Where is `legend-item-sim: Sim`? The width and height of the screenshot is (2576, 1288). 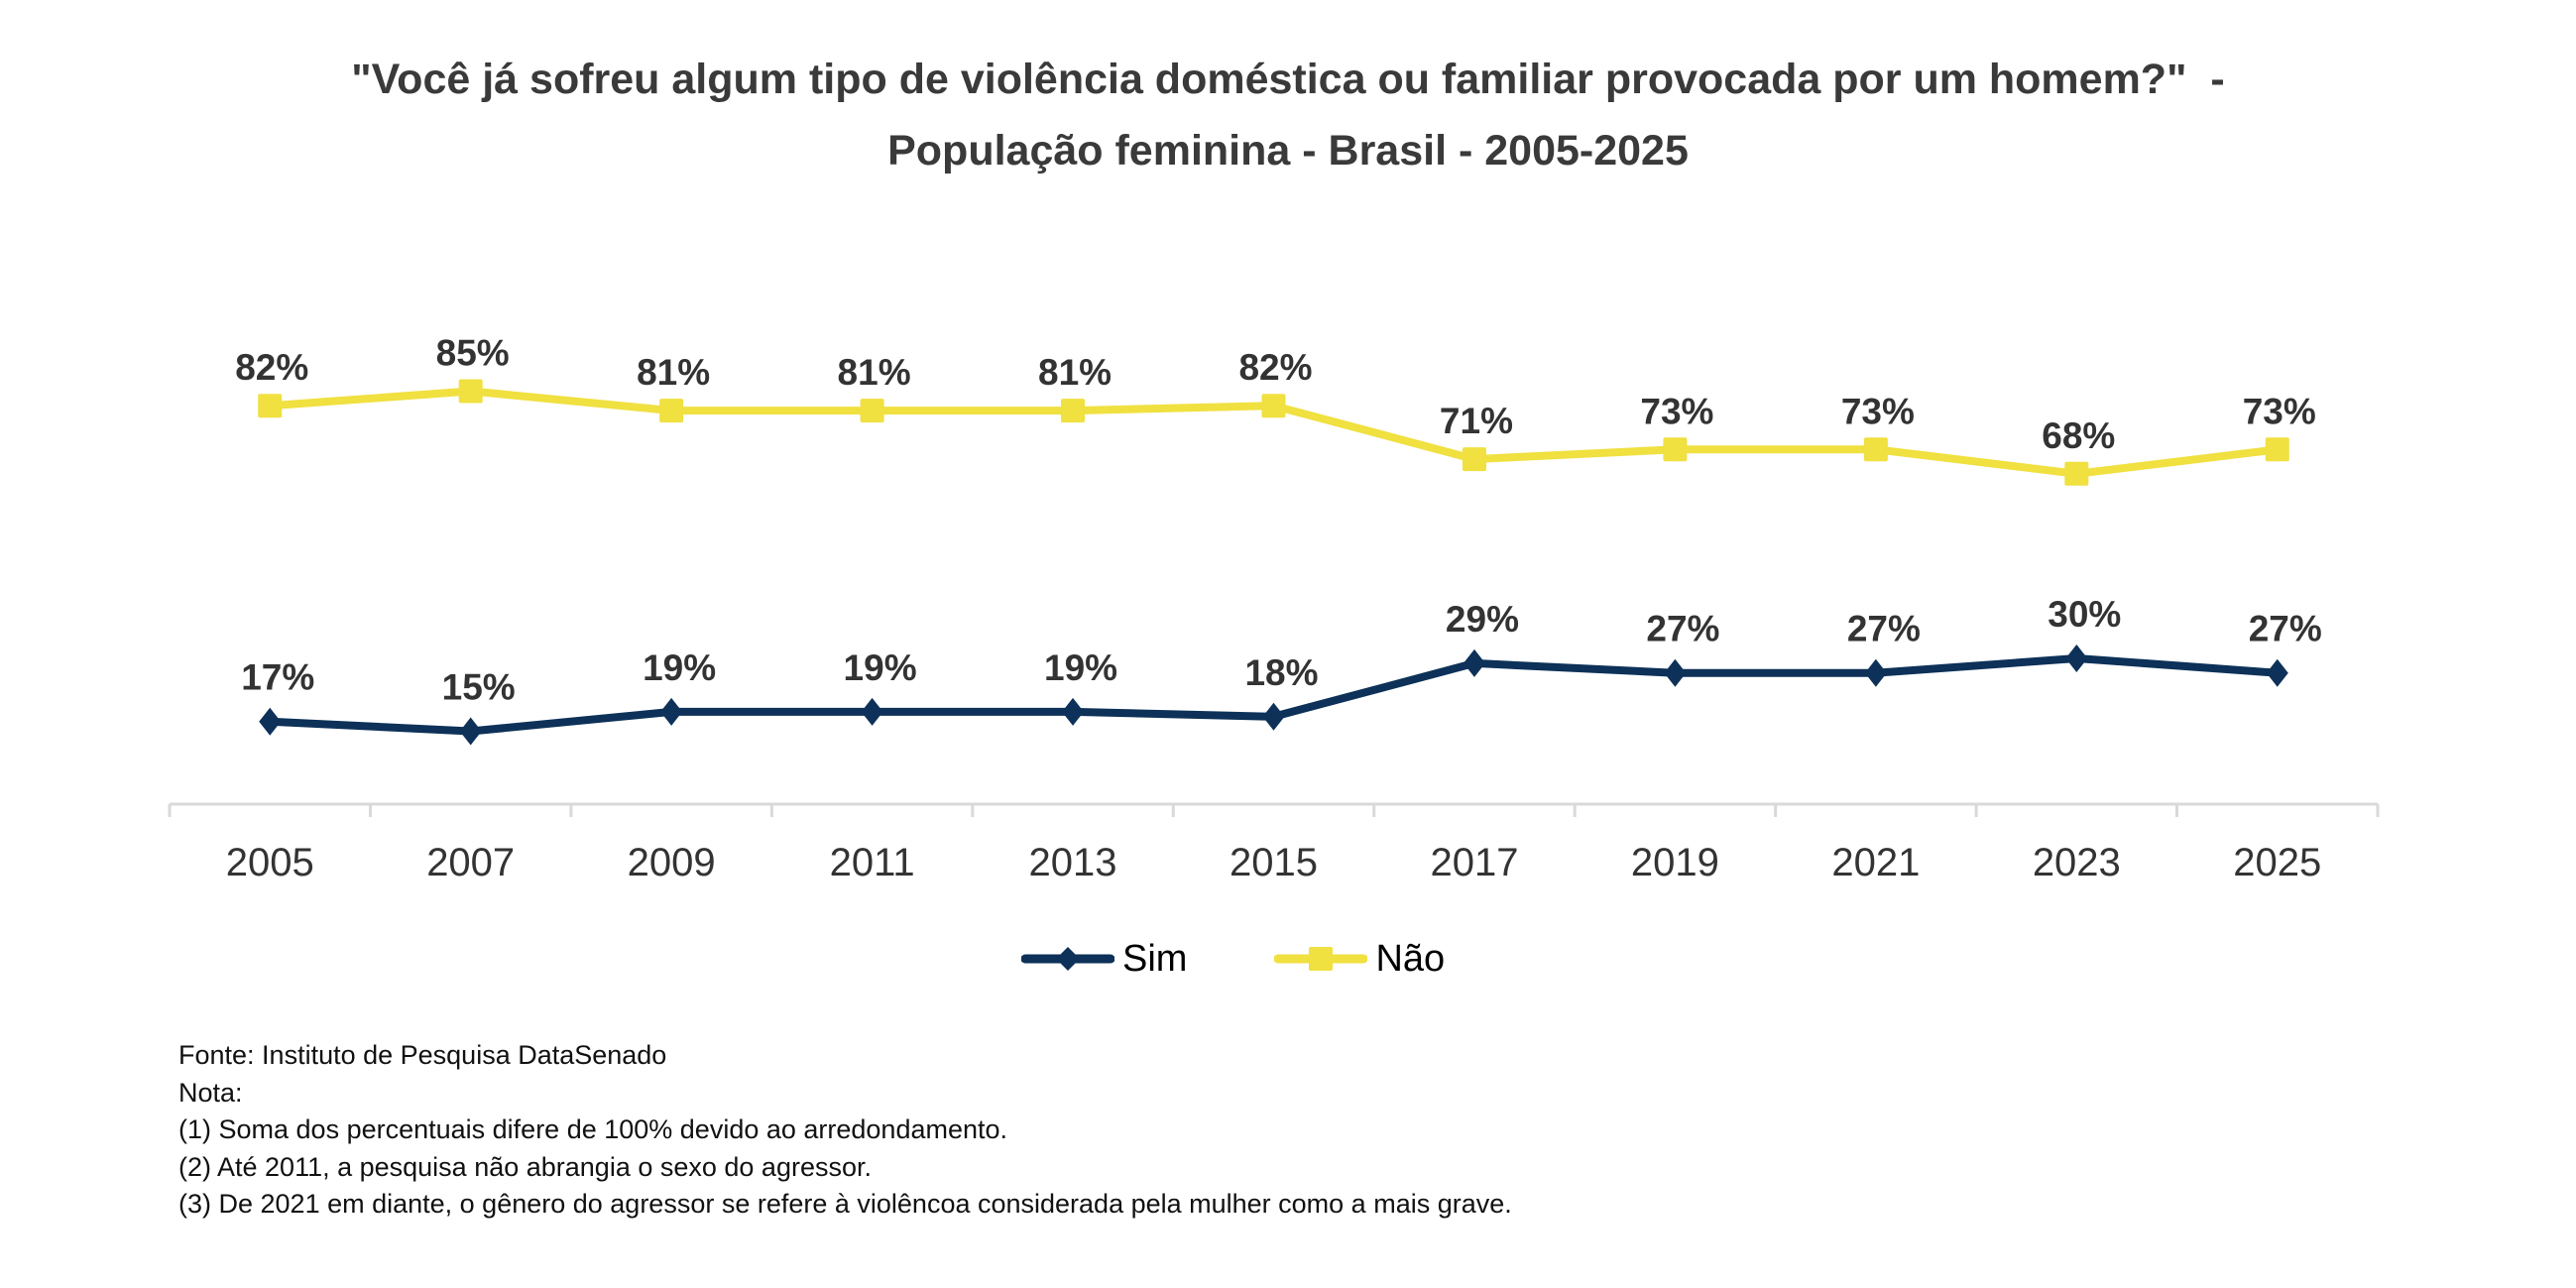
legend-item-sim: Sim is located at coordinates (1104, 960).